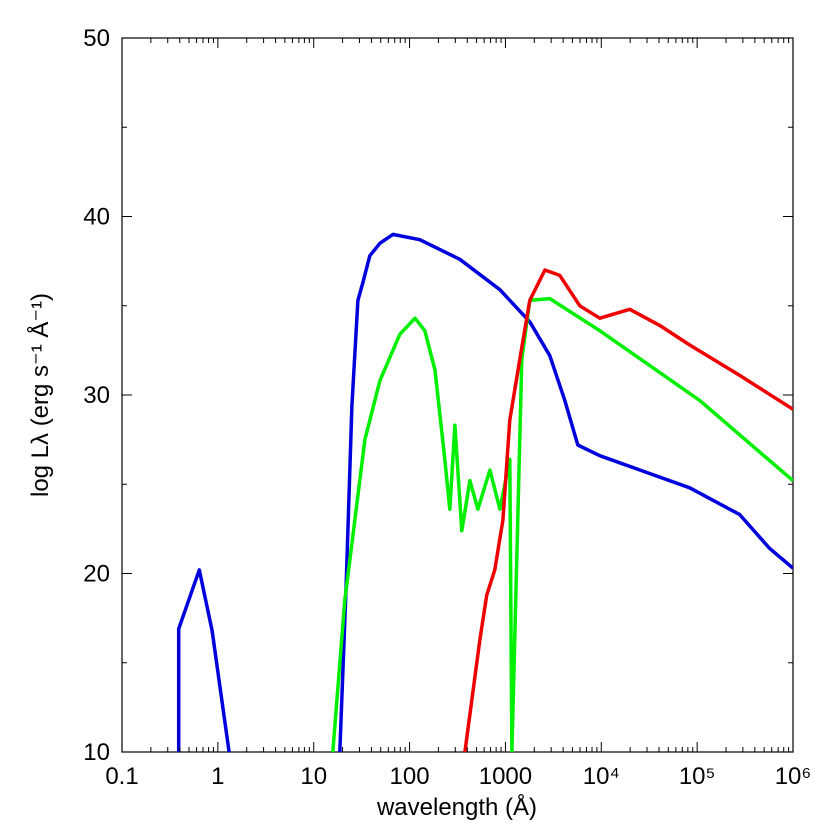 The width and height of the screenshot is (830, 835). What do you see at coordinates (40, 395) in the screenshot?
I see `y-axis-label: log Lλ (erg s⁻¹ Å⁻¹)` at bounding box center [40, 395].